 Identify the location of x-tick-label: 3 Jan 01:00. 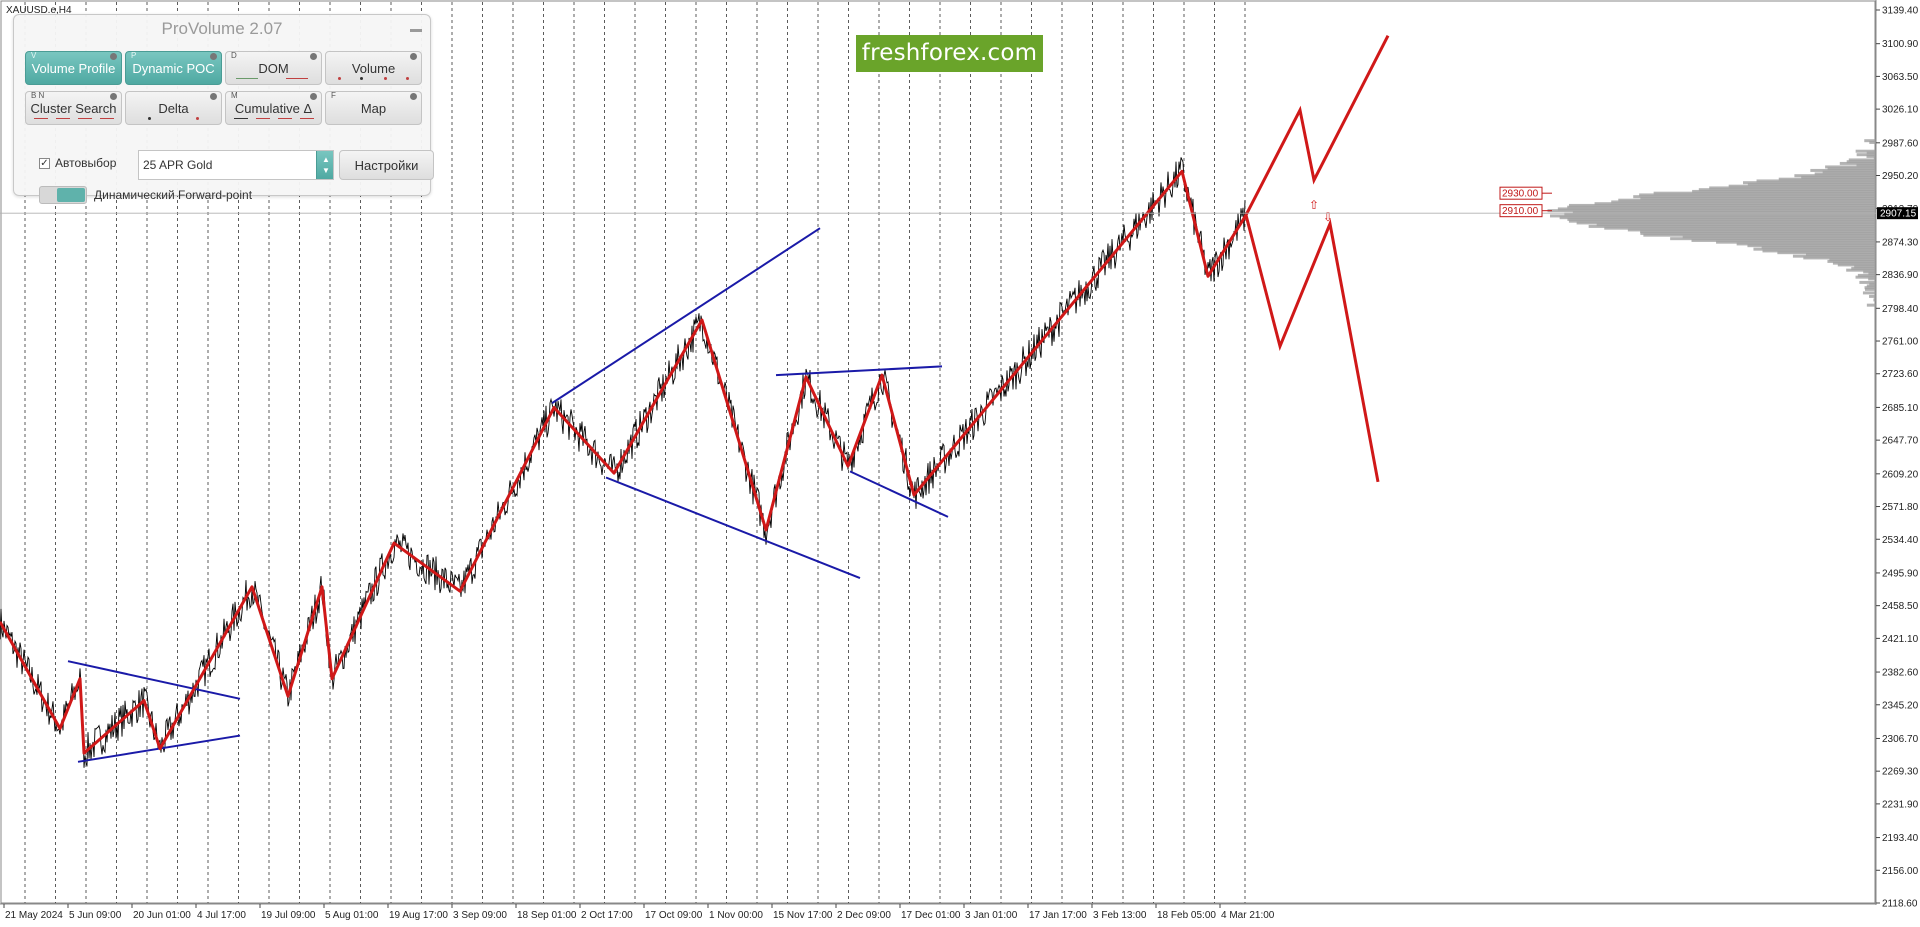
(991, 915).